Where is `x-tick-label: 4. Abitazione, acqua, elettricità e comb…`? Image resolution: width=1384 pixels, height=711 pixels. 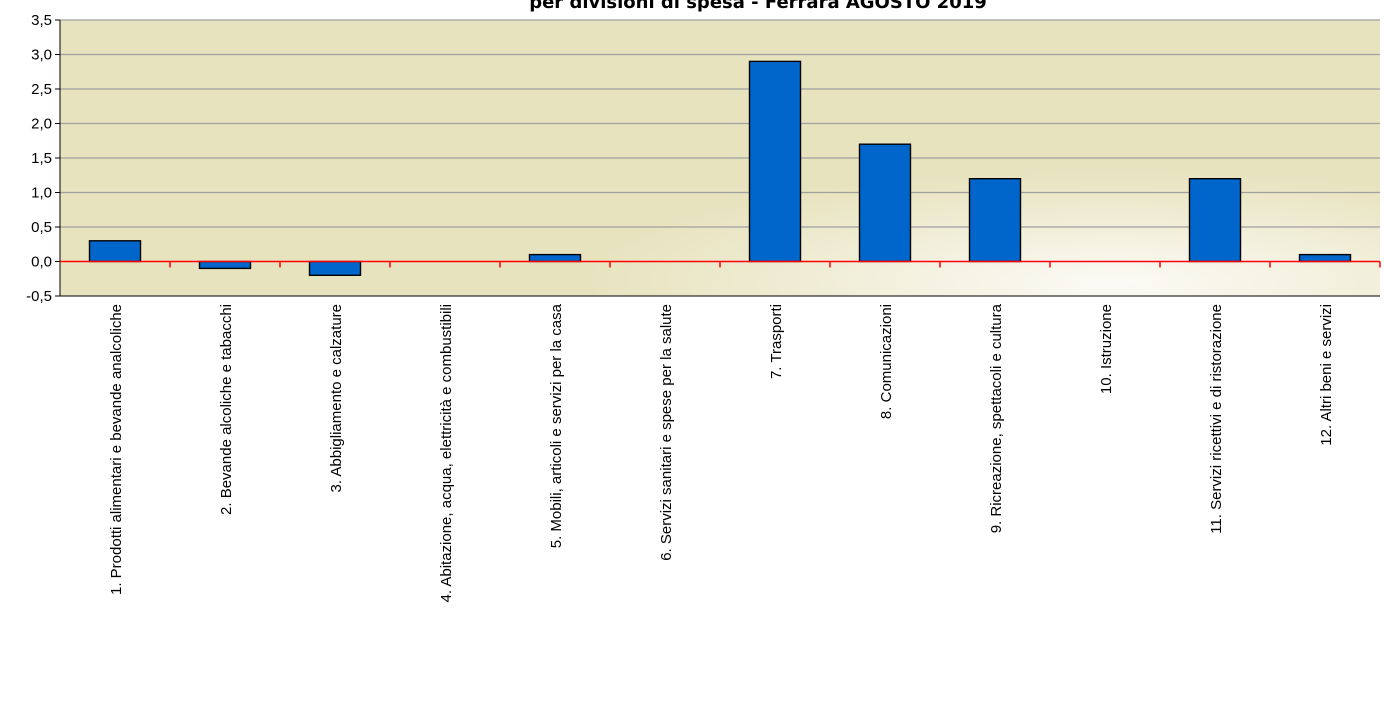 x-tick-label: 4. Abitazione, acqua, elettricità e comb… is located at coordinates (446, 453).